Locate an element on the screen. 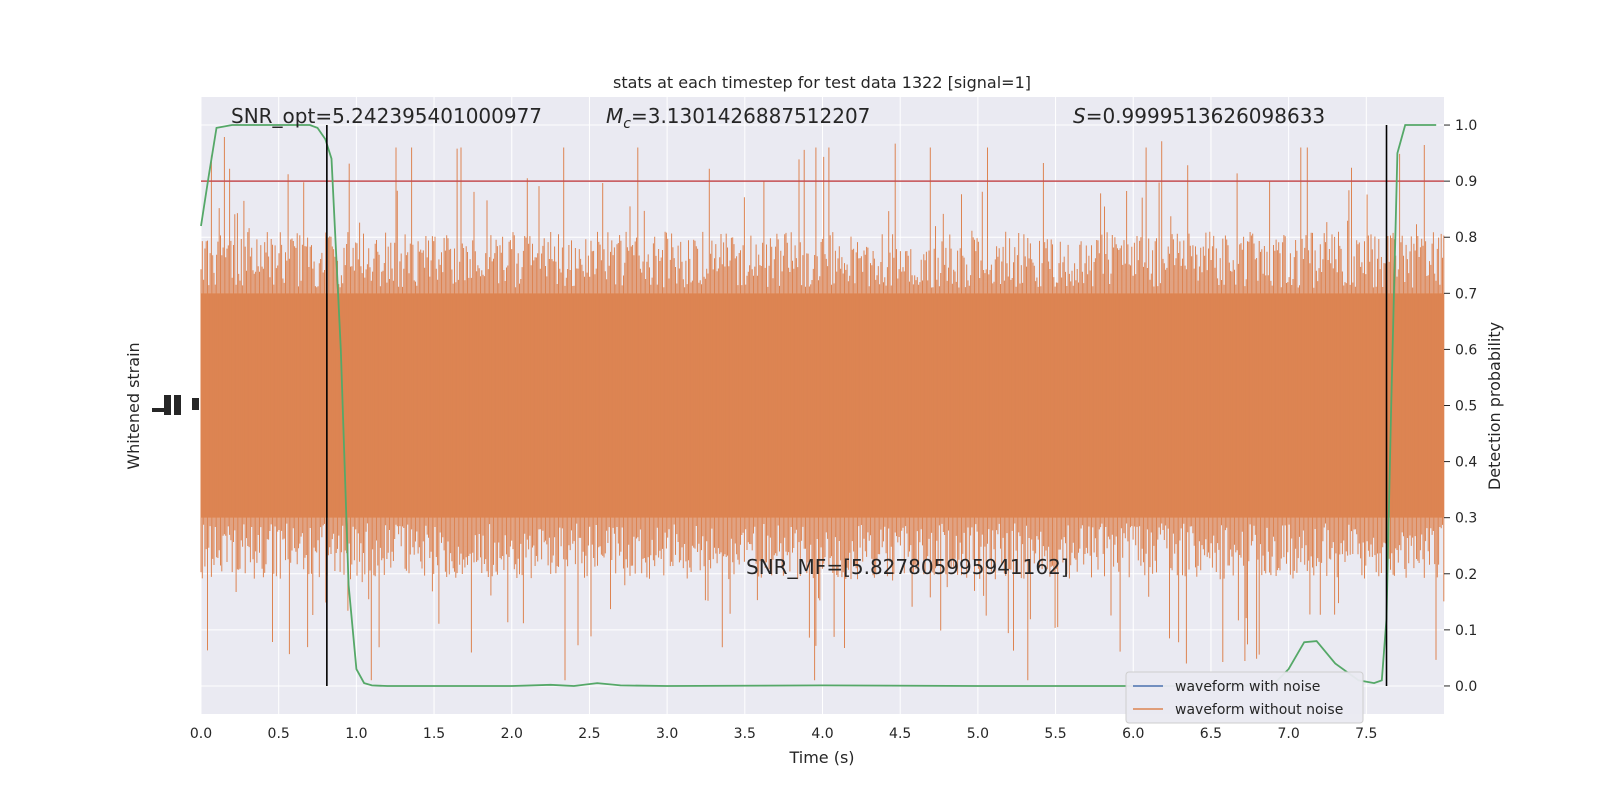  x-tick-label: 0.0 is located at coordinates (201, 734).